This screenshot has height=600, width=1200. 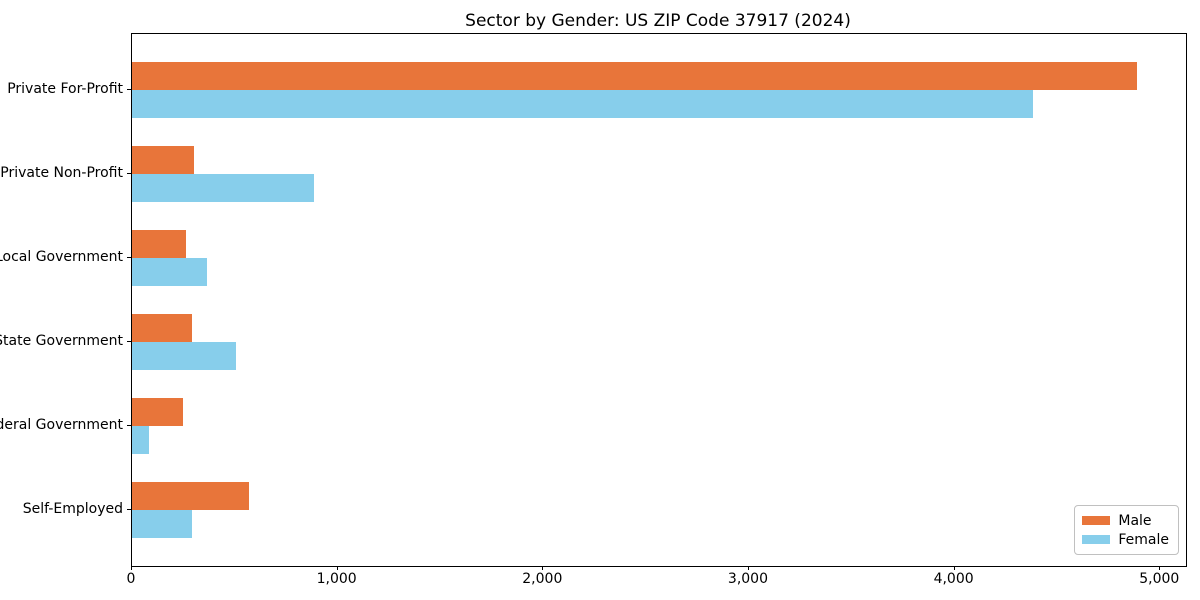 What do you see at coordinates (72, 509) in the screenshot?
I see `y-axis-label: Self-Employed` at bounding box center [72, 509].